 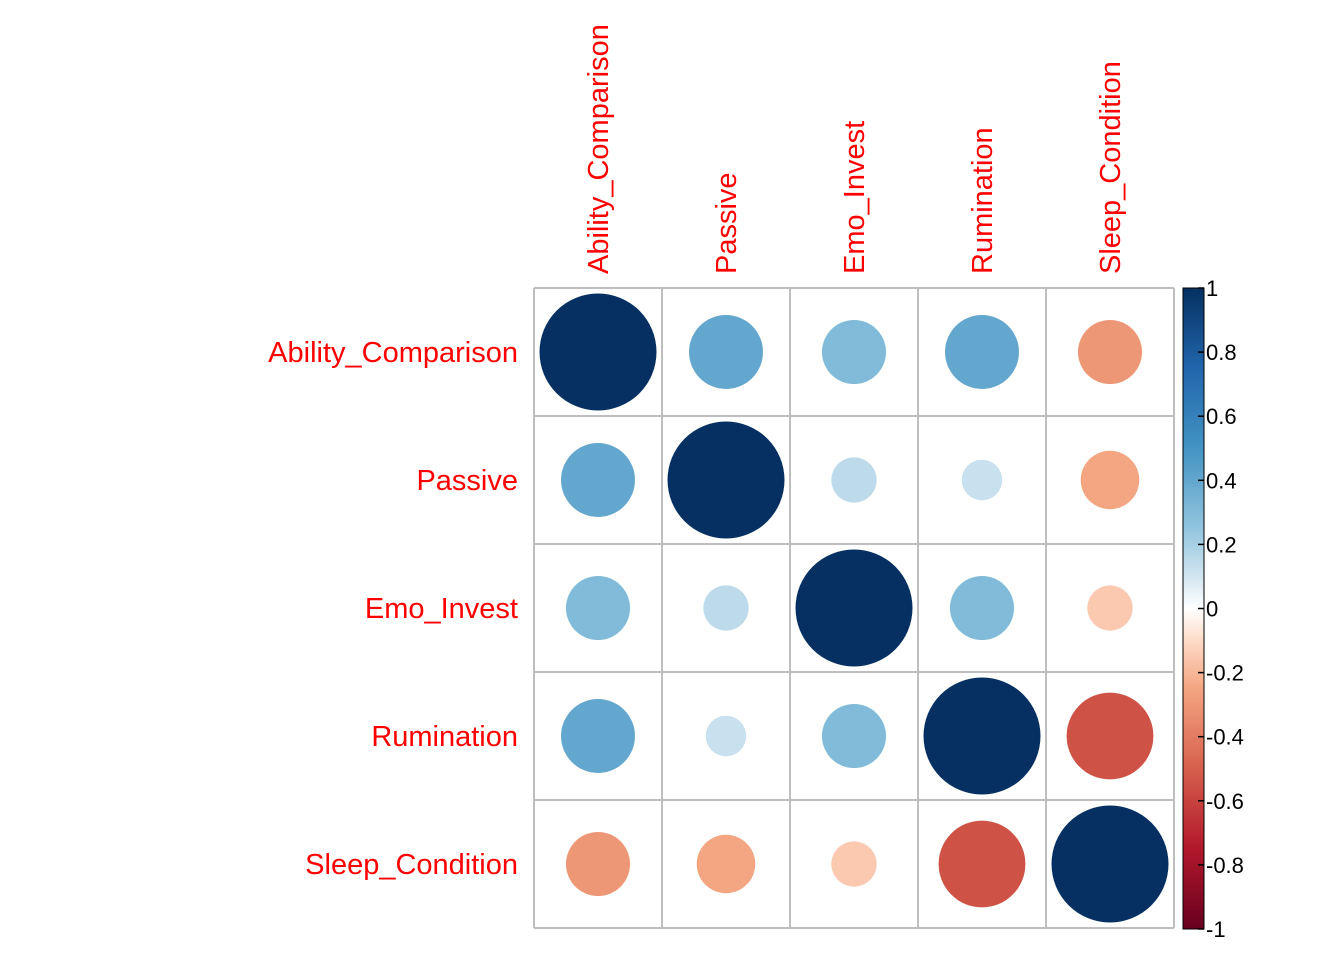 What do you see at coordinates (1225, 865) in the screenshot?
I see `colorbar-tick-label: -0.8` at bounding box center [1225, 865].